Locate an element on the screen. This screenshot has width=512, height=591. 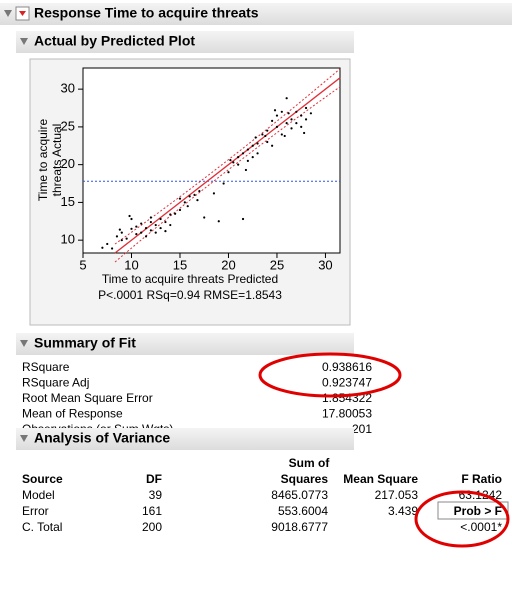
section-bar is located at coordinates (185, 439).